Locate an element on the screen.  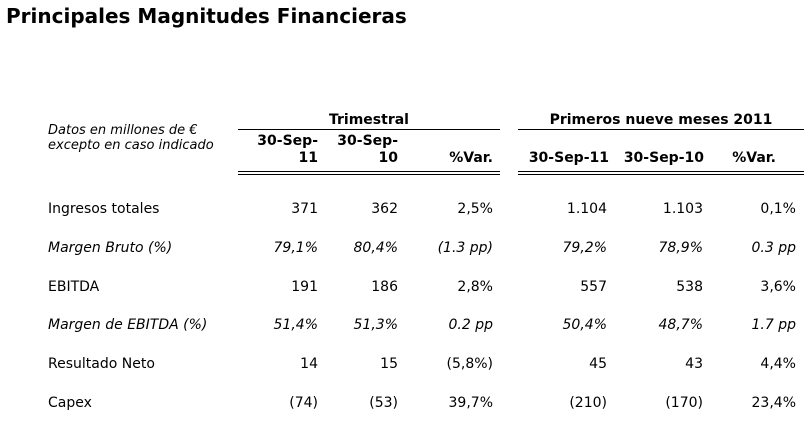
cell-q-var: 0.2 pp is located at coordinates (471, 325).